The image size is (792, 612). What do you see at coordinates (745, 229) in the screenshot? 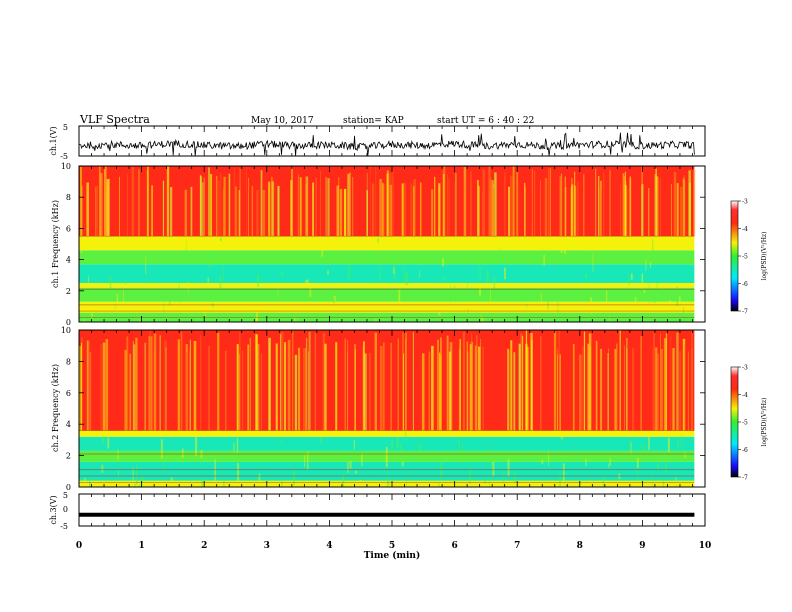
I see `colorbar-tick-label: -4` at bounding box center [745, 229].